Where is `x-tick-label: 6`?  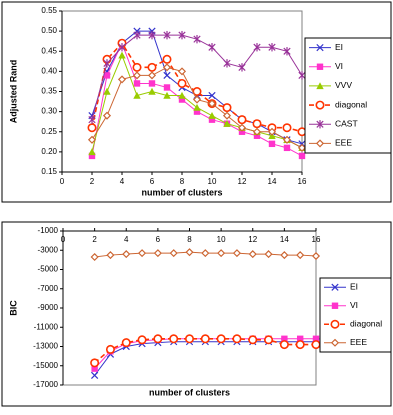
x-tick-label: 6 is located at coordinates (152, 181).